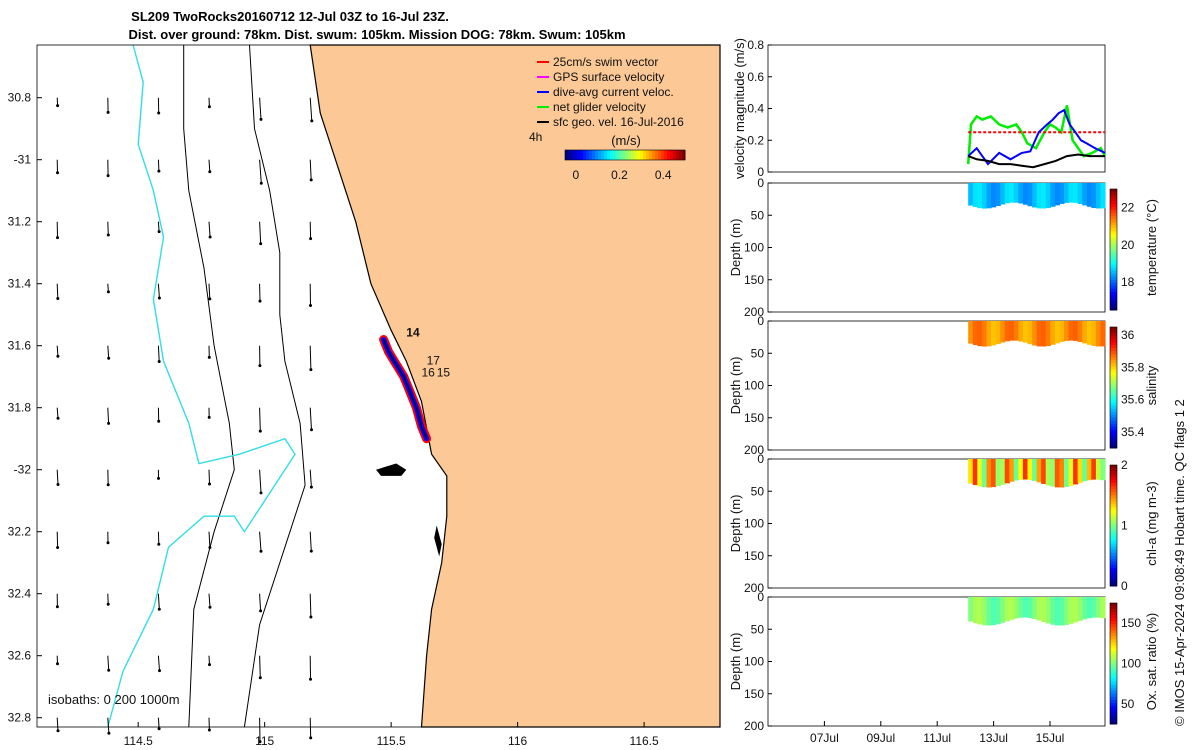 Image resolution: width=1200 pixels, height=750 pixels. What do you see at coordinates (20, 222) in the screenshot?
I see `map-y-tick-label: 31.2` at bounding box center [20, 222].